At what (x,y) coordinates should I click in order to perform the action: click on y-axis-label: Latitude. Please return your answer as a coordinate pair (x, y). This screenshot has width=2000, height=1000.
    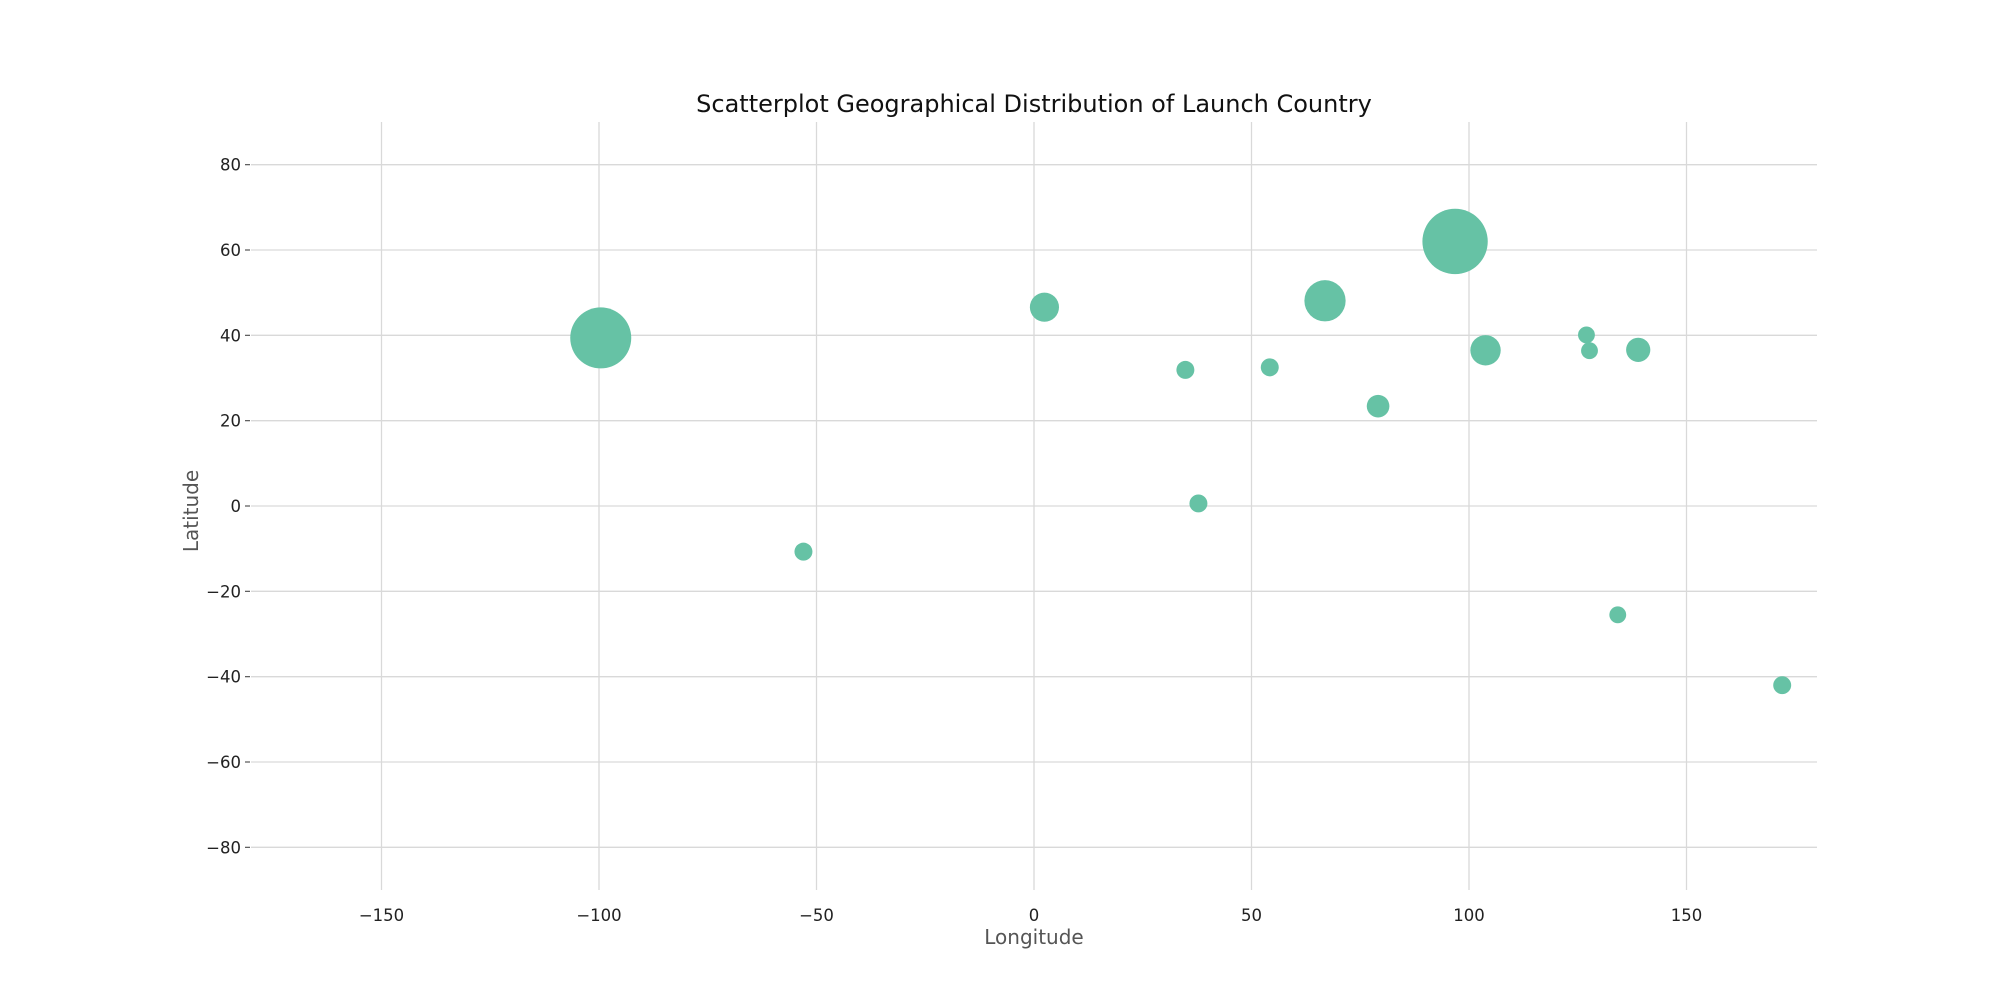
    Looking at the image, I should click on (191, 511).